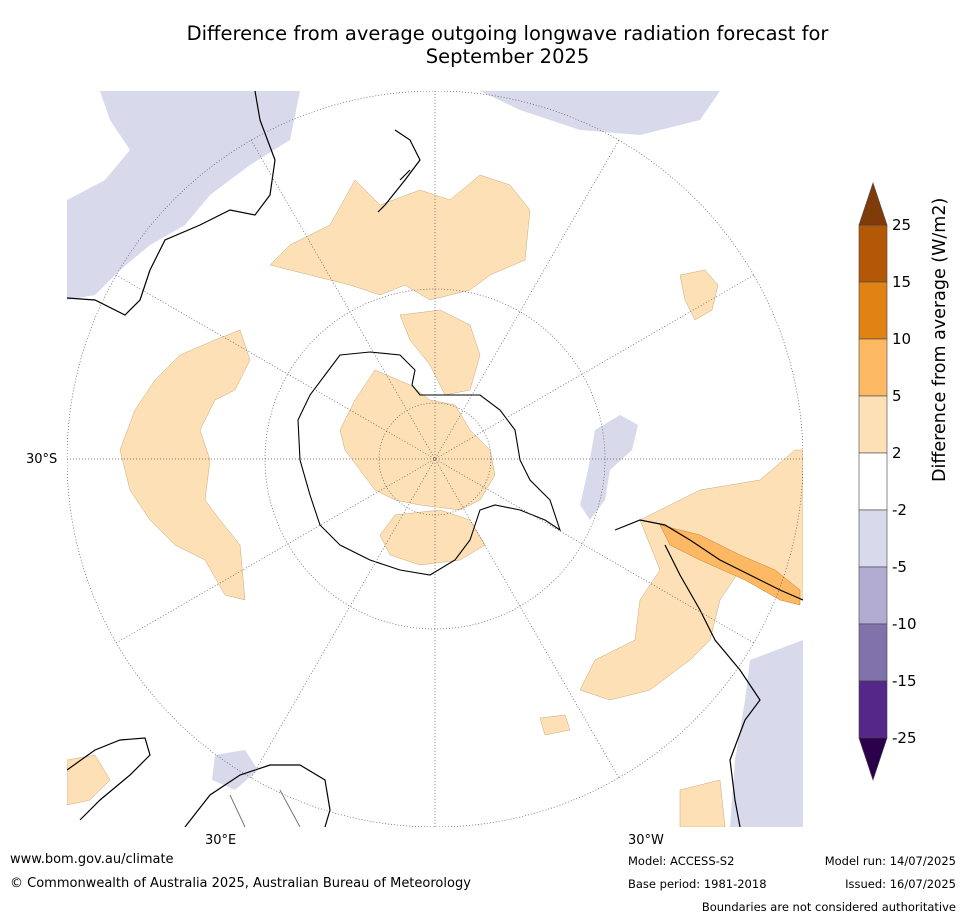 Image resolution: width=965 pixels, height=919 pixels. What do you see at coordinates (702, 803) in the screenshot?
I see `anomaly-region-positive-africa-east` at bounding box center [702, 803].